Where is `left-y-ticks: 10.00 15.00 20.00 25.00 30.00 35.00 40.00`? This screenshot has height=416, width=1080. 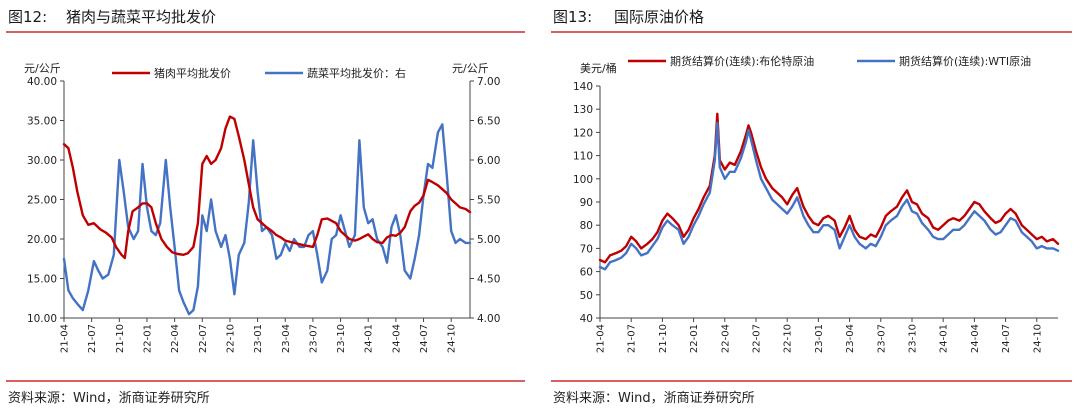 left-y-ticks: 10.00 15.00 20.00 25.00 30.00 35.00 40.00 is located at coordinates (45, 200).